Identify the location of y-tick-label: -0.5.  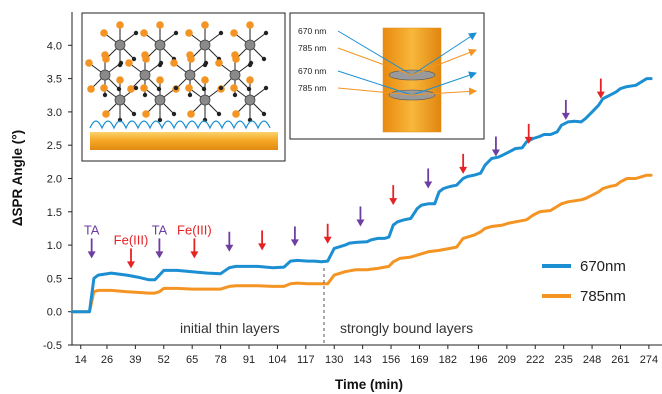
(52, 346).